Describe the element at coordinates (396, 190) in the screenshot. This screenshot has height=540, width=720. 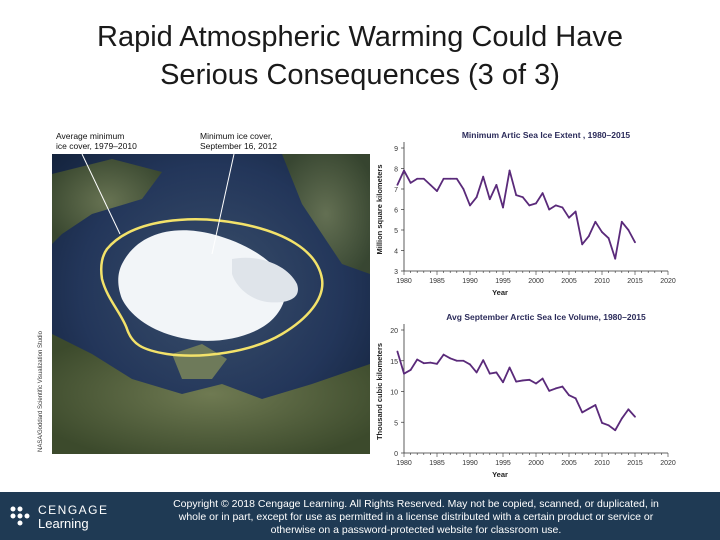
I see `y-tick-label: 7` at that location.